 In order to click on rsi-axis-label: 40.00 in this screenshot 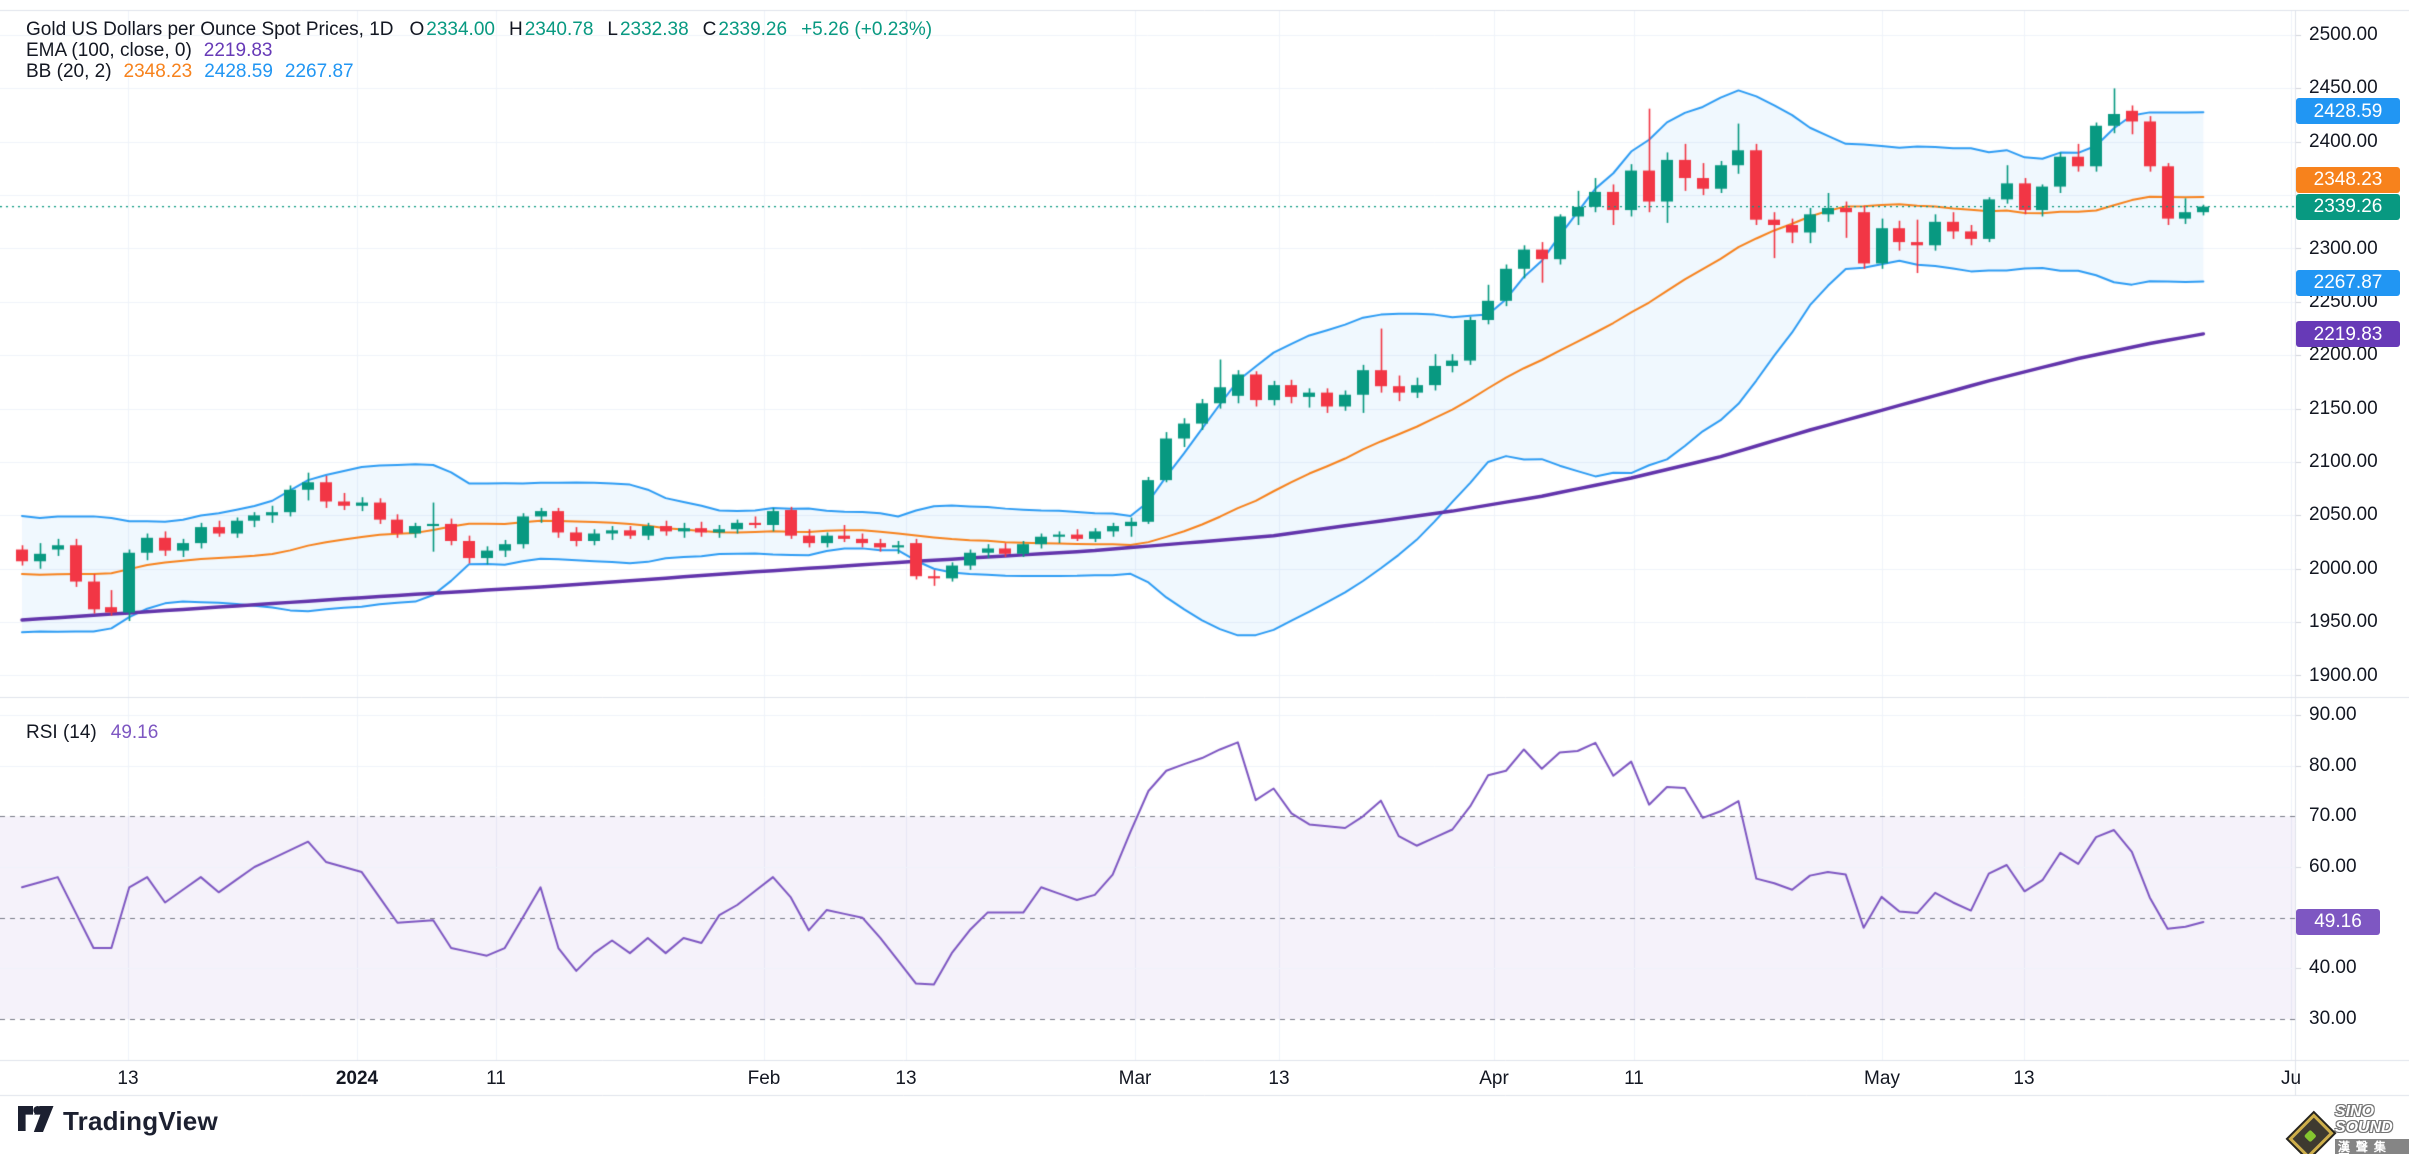, I will do `click(2333, 968)`.